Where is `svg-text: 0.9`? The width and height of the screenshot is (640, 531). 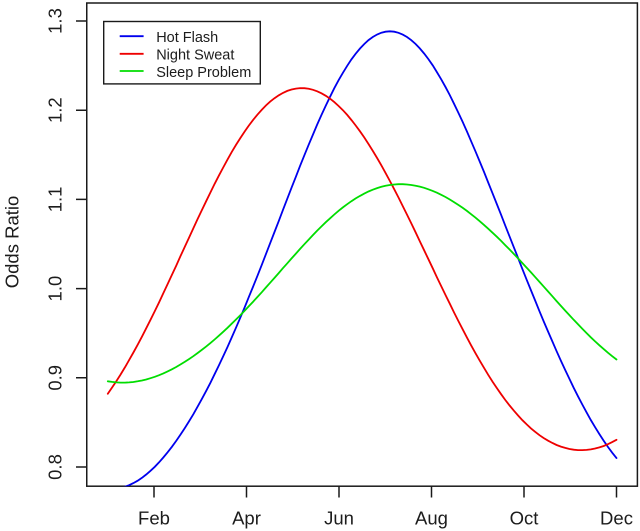 svg-text: 0.9 is located at coordinates (55, 378).